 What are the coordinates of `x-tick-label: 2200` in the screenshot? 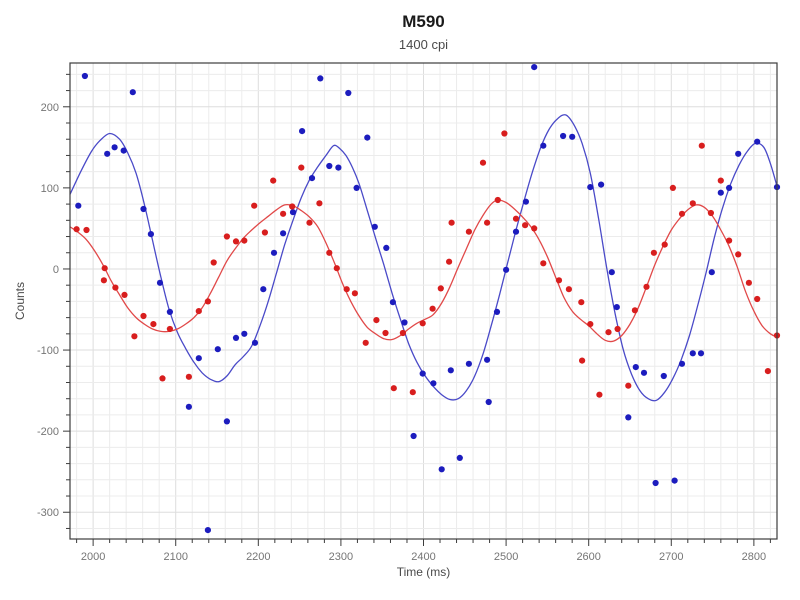 It's located at (258, 557).